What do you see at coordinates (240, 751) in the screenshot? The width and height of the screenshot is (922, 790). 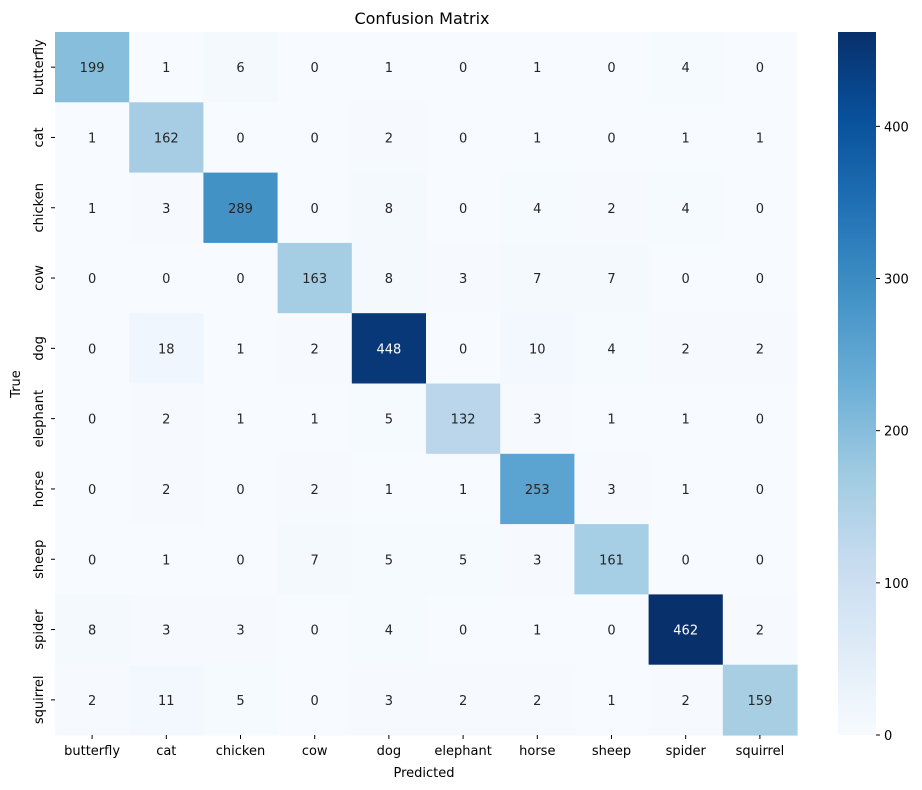 I see `x-tick-label: chicken` at bounding box center [240, 751].